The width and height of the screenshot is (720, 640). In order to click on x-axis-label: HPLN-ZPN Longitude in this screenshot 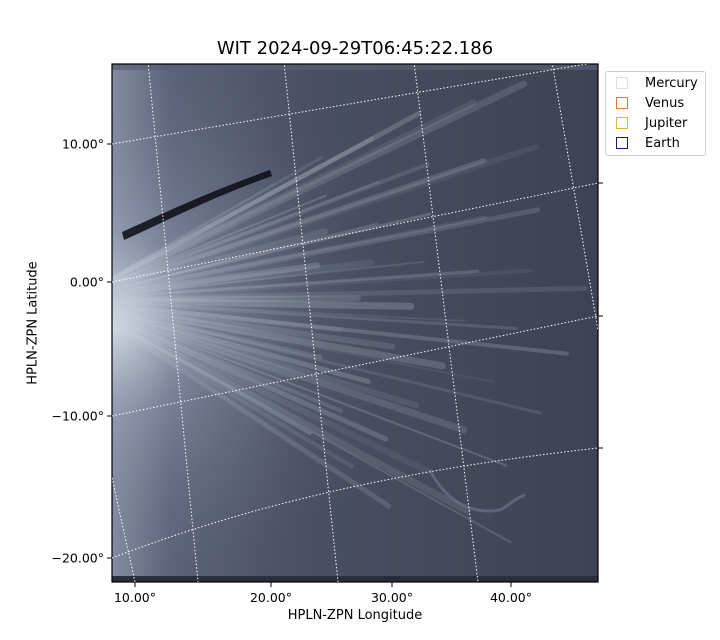, I will do `click(355, 615)`.